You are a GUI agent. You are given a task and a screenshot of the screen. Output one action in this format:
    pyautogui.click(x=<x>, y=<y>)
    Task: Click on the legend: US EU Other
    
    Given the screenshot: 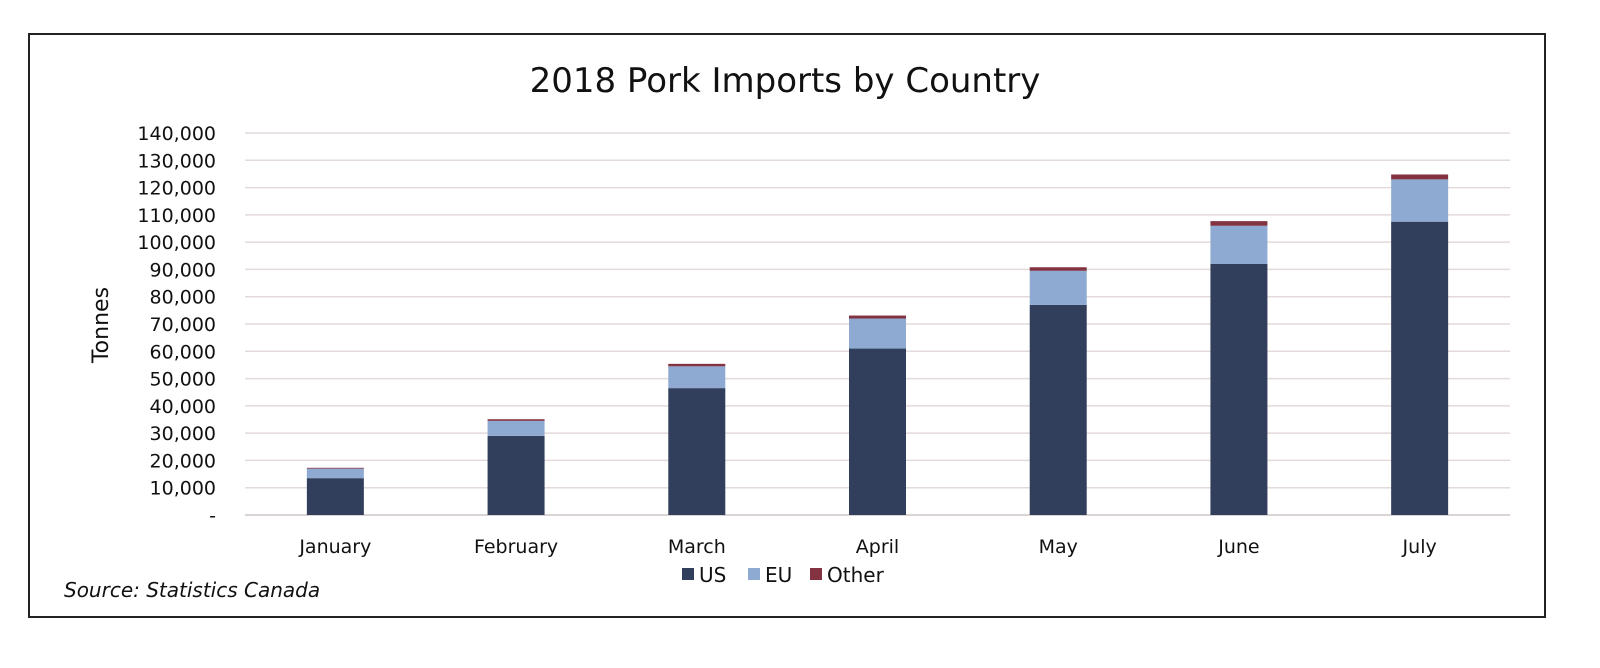 What is the action you would take?
    pyautogui.click(x=783, y=575)
    